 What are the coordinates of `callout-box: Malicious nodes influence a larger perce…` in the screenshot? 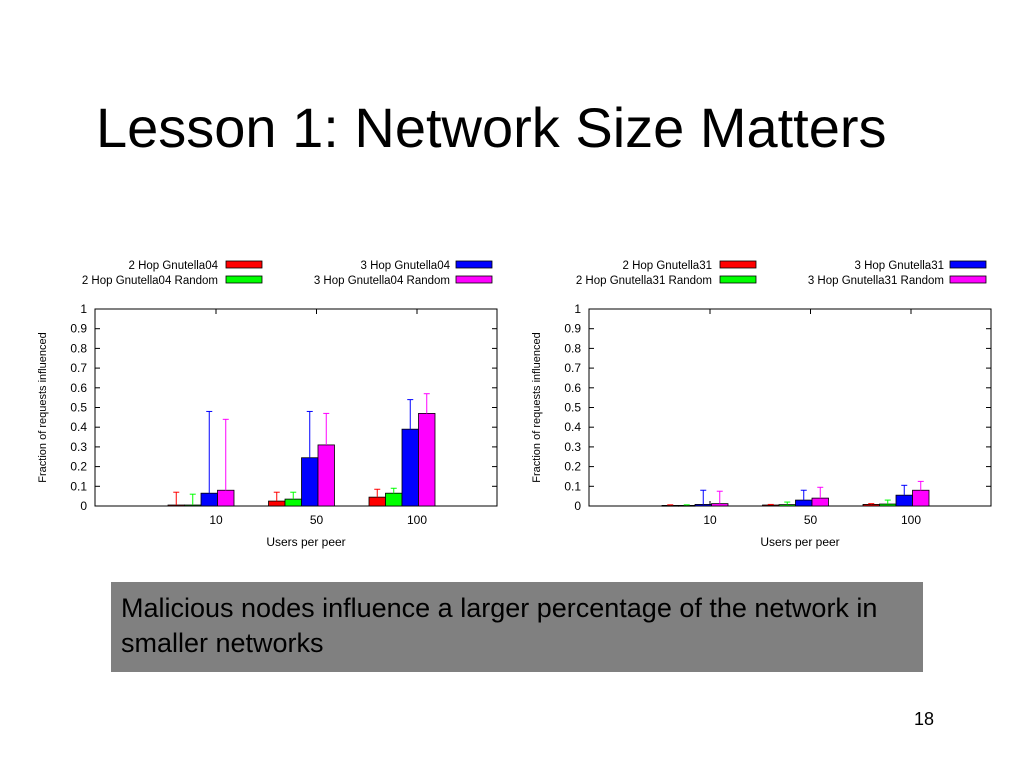 It's located at (517, 627).